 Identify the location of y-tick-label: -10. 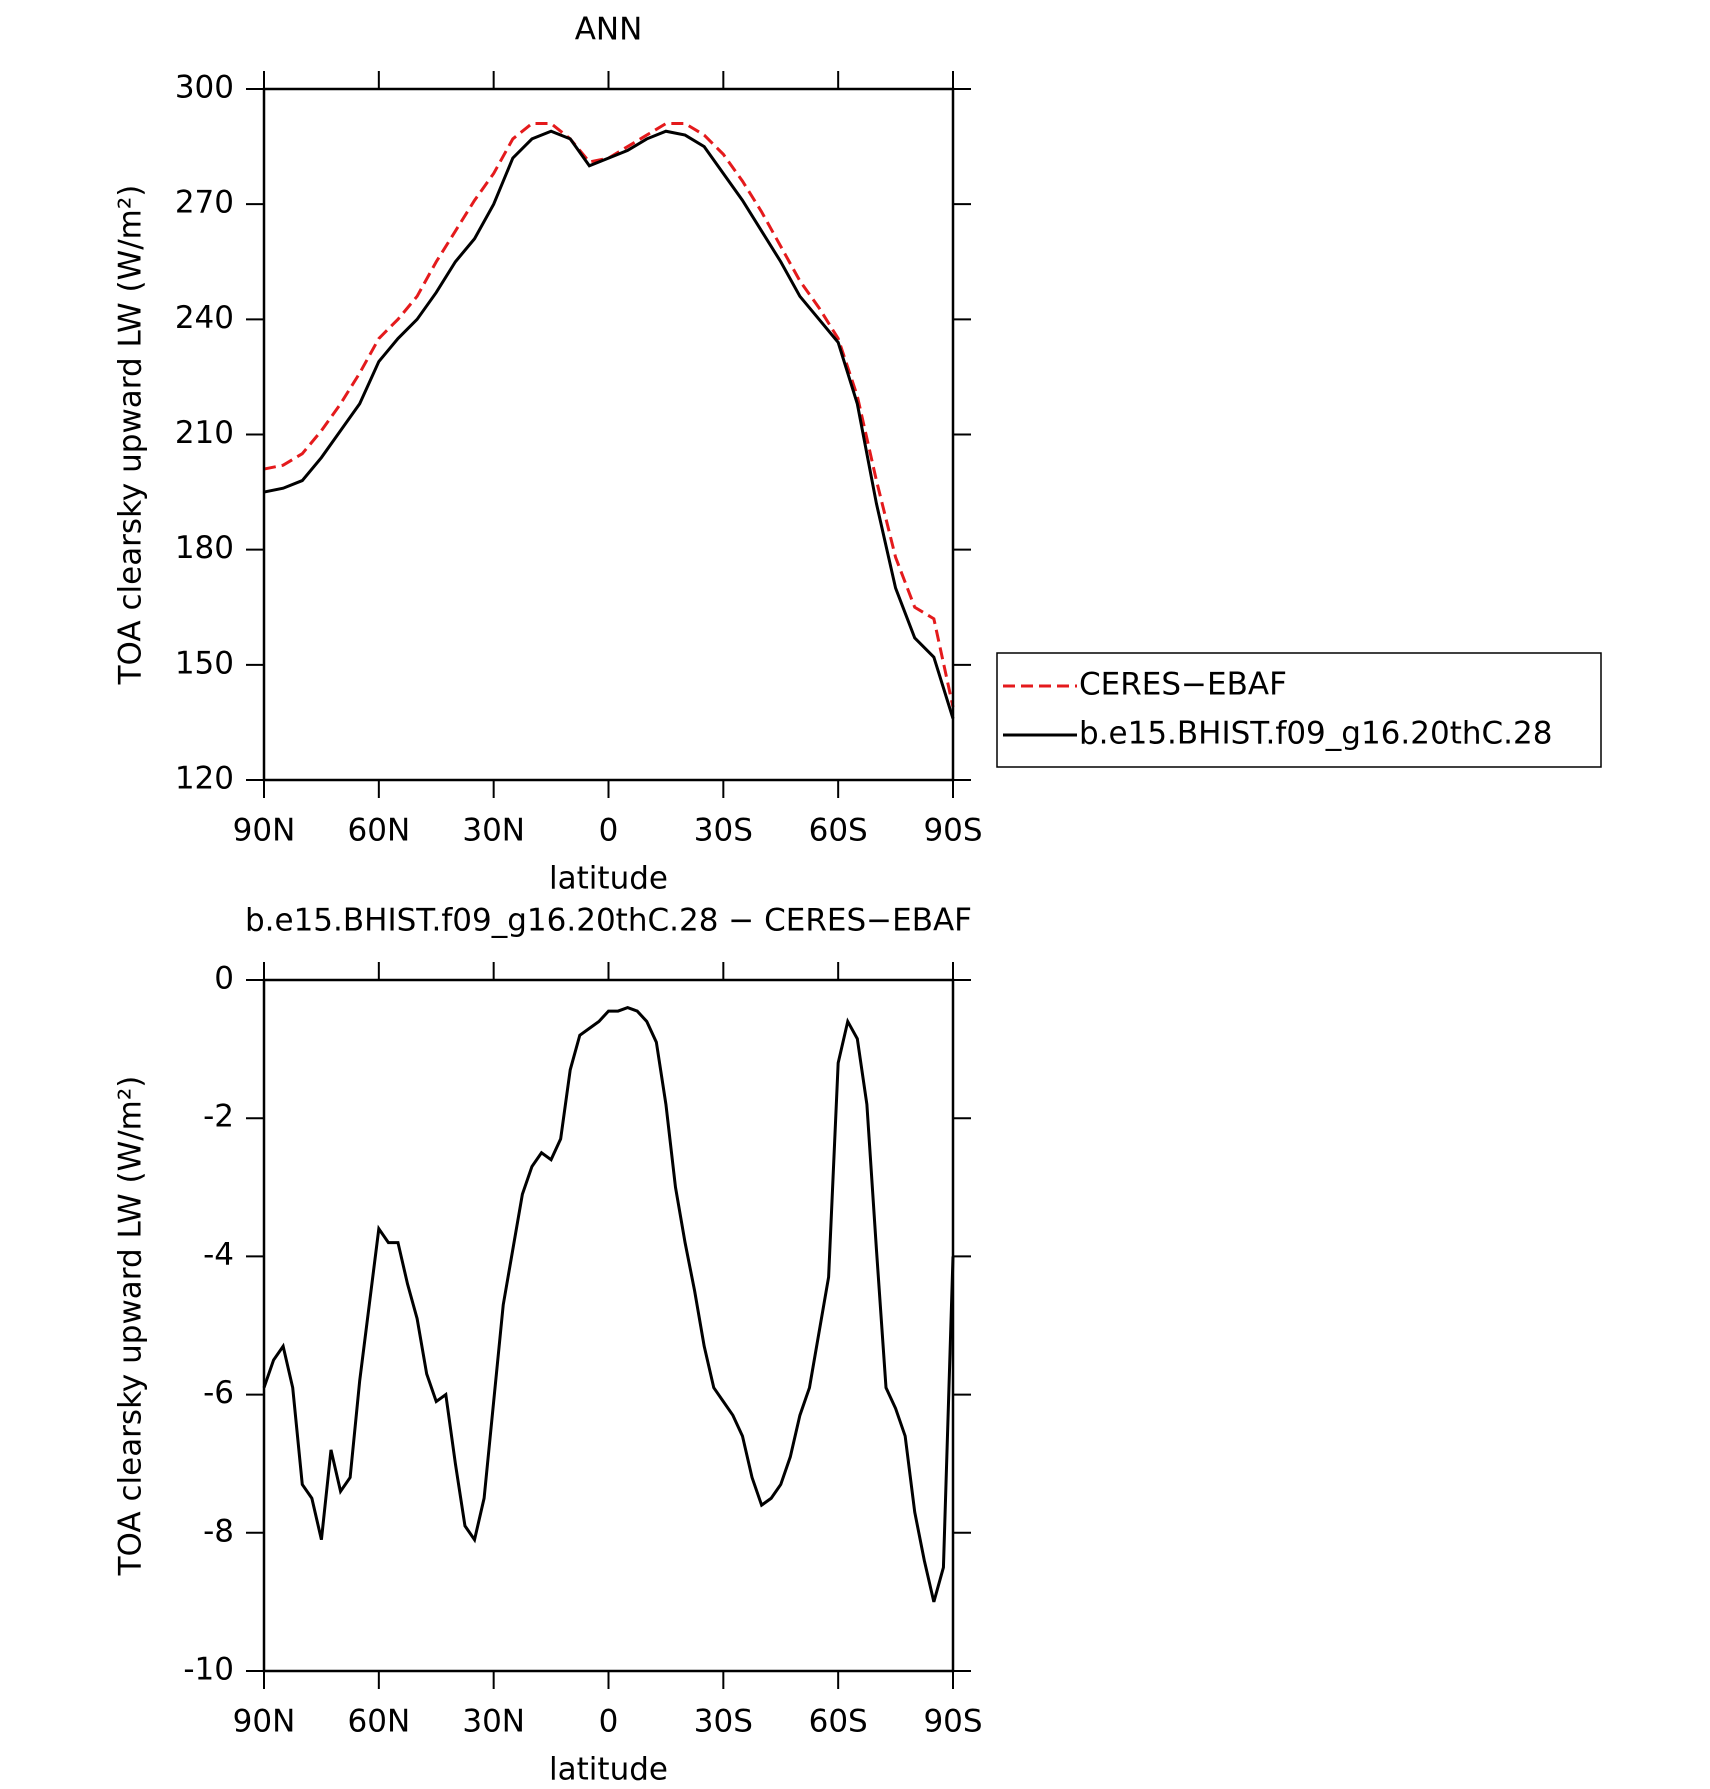
(208, 1670).